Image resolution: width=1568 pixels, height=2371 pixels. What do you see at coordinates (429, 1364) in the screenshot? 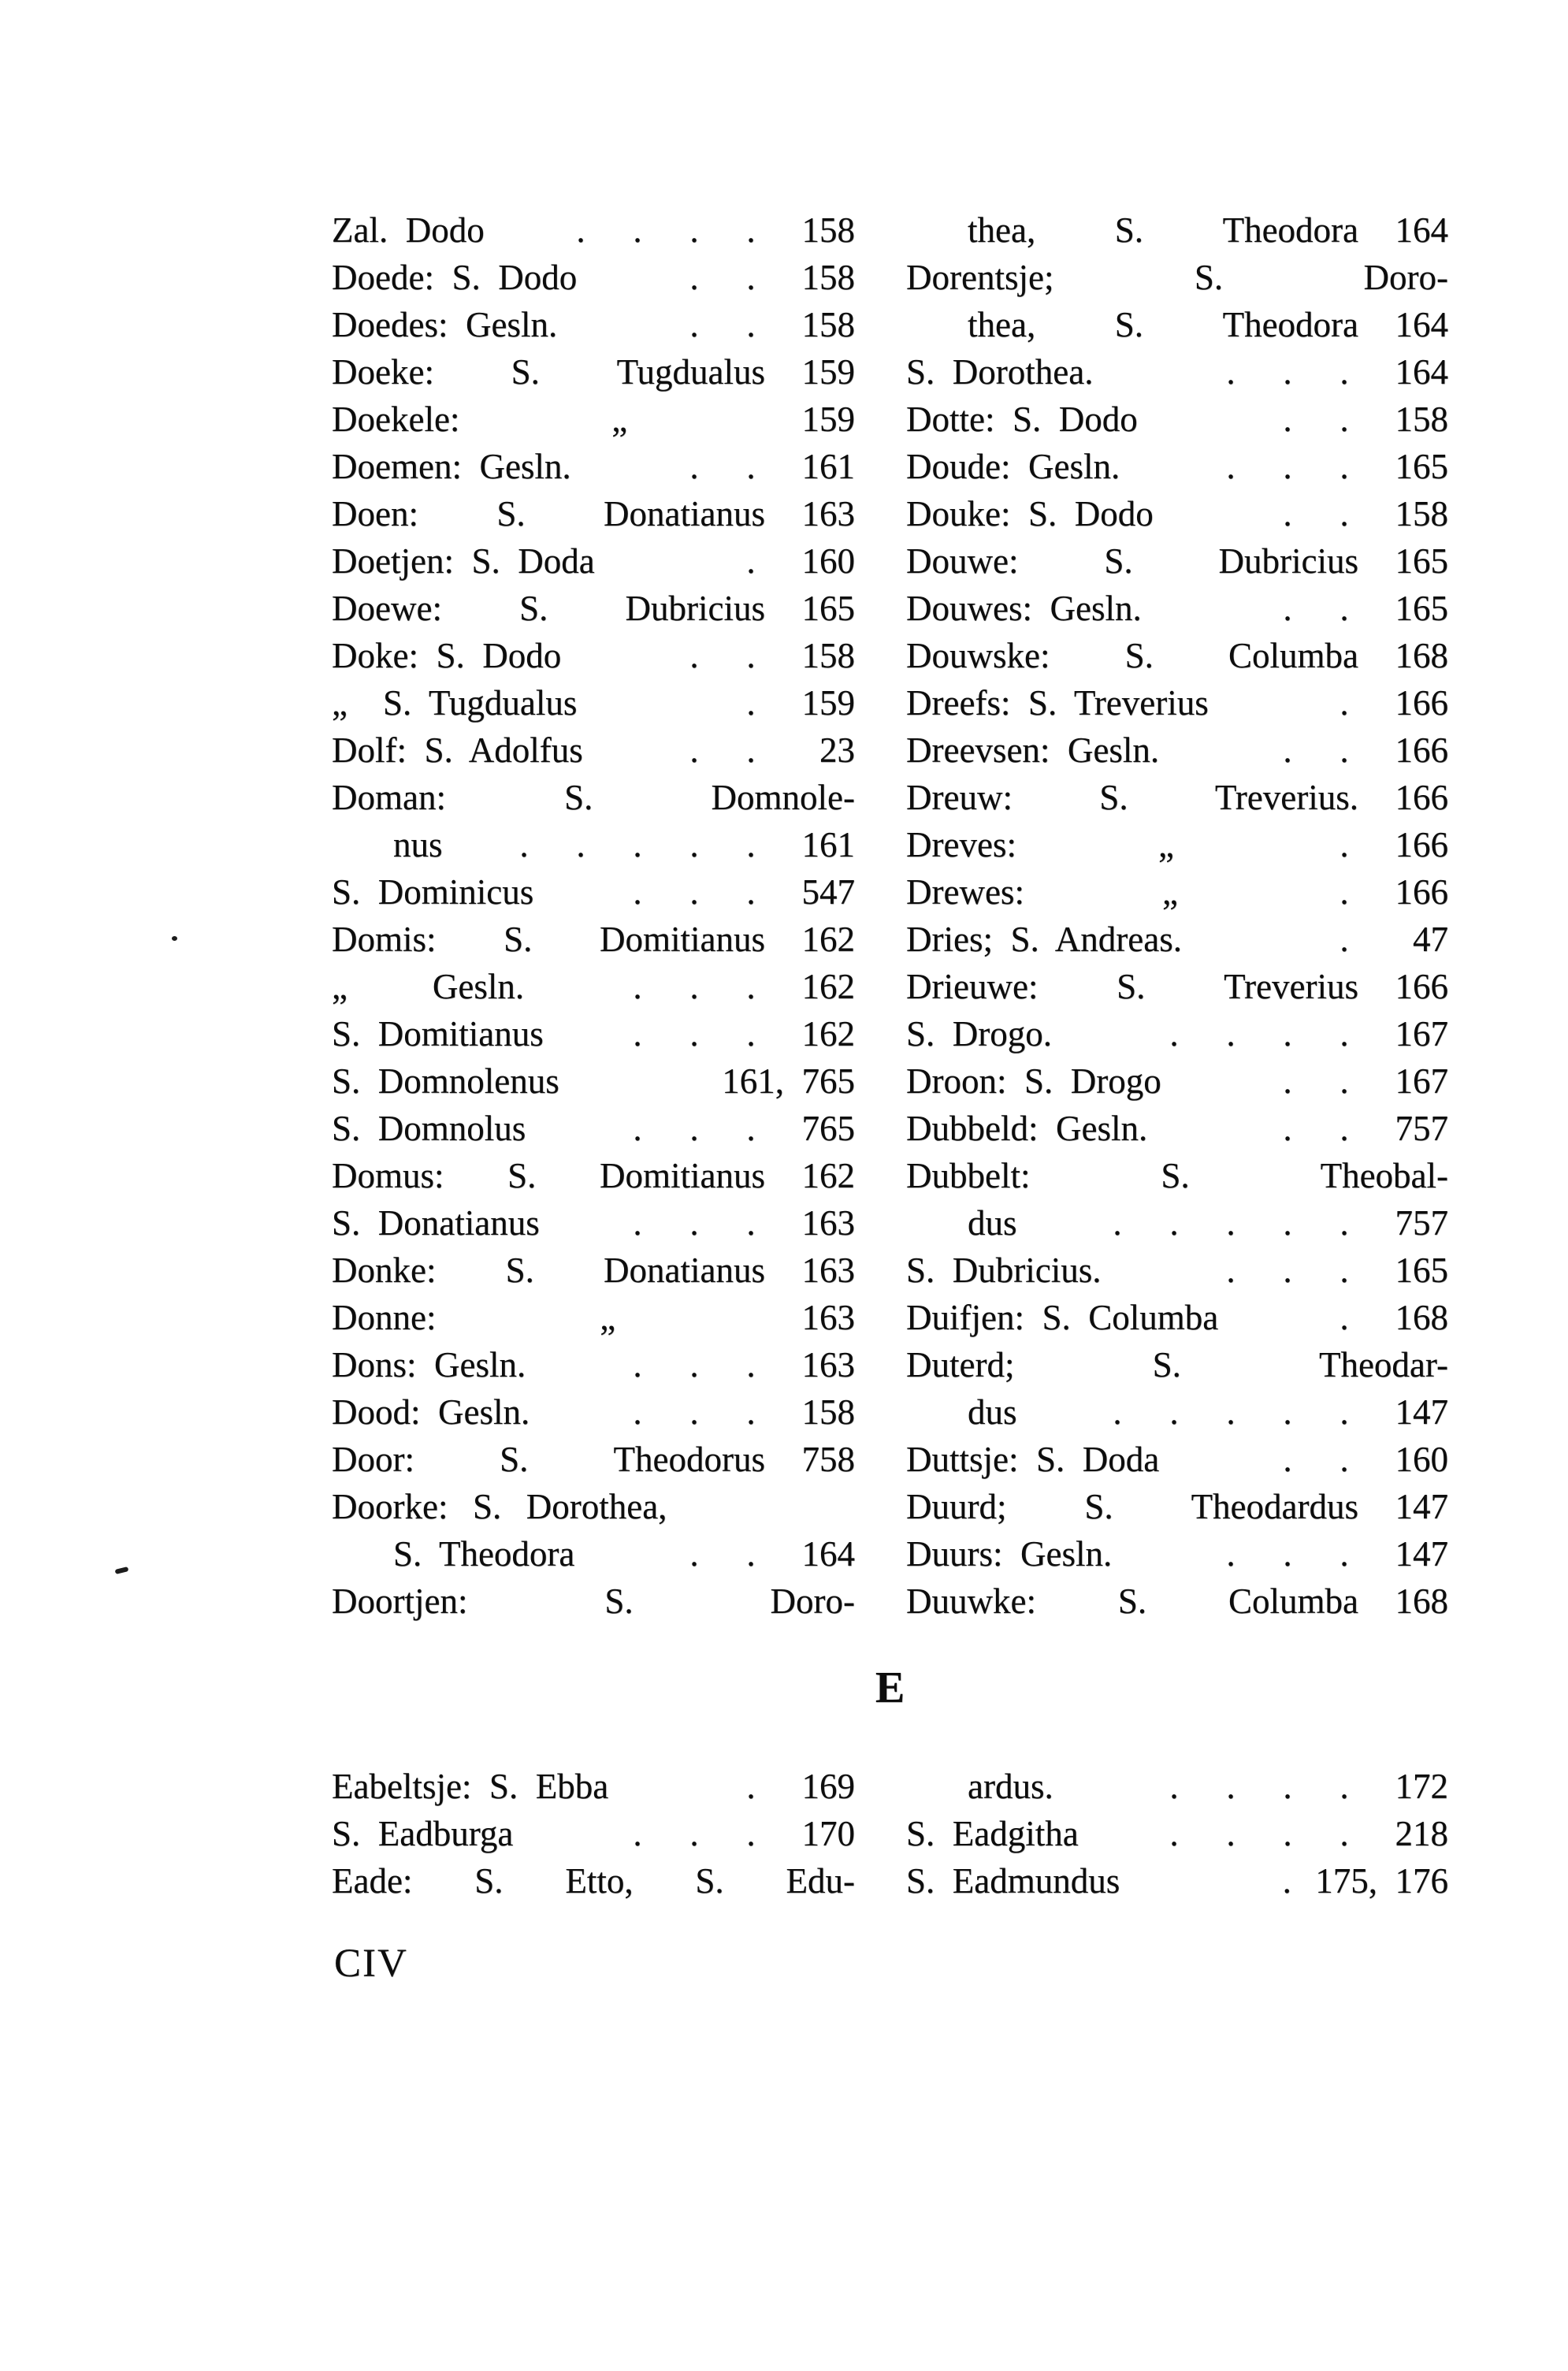
I see `entry-text: Dons: Gesln.` at bounding box center [429, 1364].